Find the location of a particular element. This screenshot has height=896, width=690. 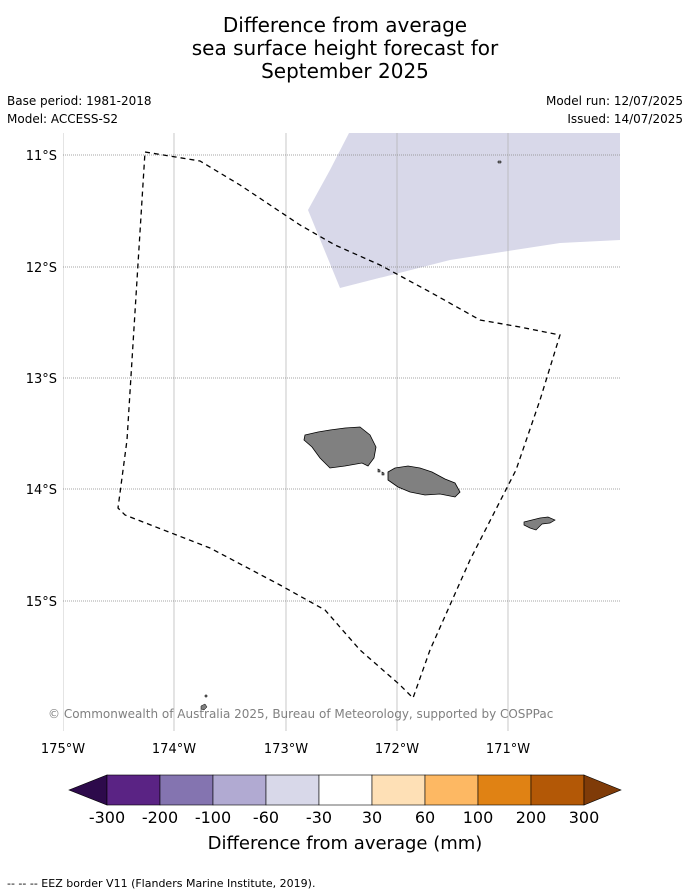

colorbar-title: Difference from average (mm) is located at coordinates (345, 843).